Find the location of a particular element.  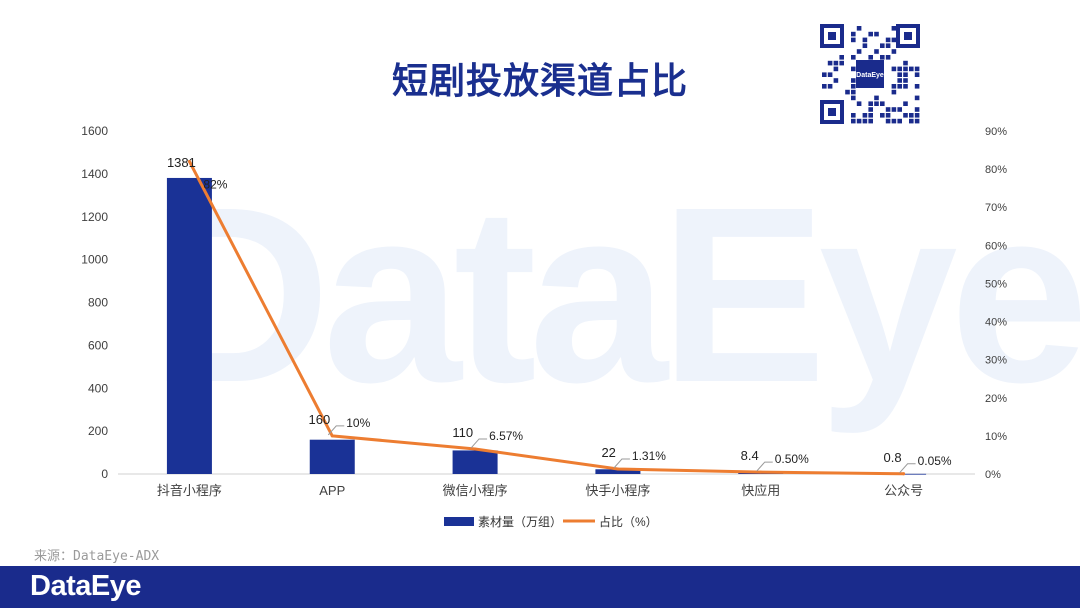

legend-label-line: 占比（%） is located at coordinates (628, 521).